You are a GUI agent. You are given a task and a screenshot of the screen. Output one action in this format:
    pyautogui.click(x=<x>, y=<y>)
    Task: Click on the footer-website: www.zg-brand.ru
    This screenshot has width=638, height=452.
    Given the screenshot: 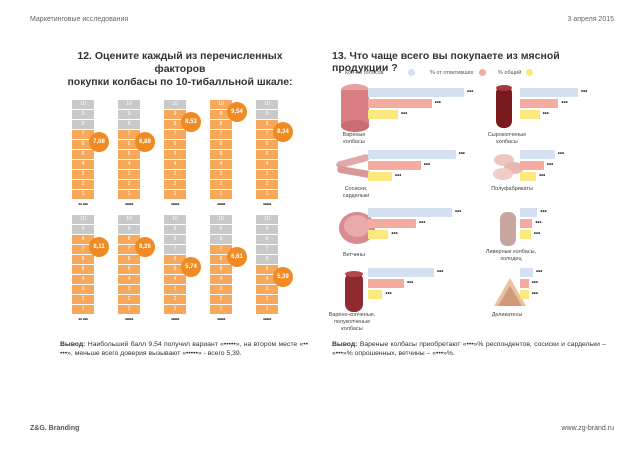 What is the action you would take?
    pyautogui.click(x=587, y=428)
    